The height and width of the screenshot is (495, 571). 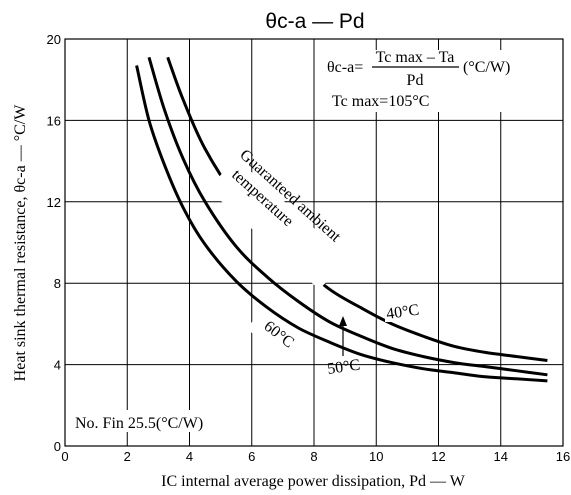 What do you see at coordinates (415, 57) in the screenshot?
I see `formula-numerator: Tc max – Ta` at bounding box center [415, 57].